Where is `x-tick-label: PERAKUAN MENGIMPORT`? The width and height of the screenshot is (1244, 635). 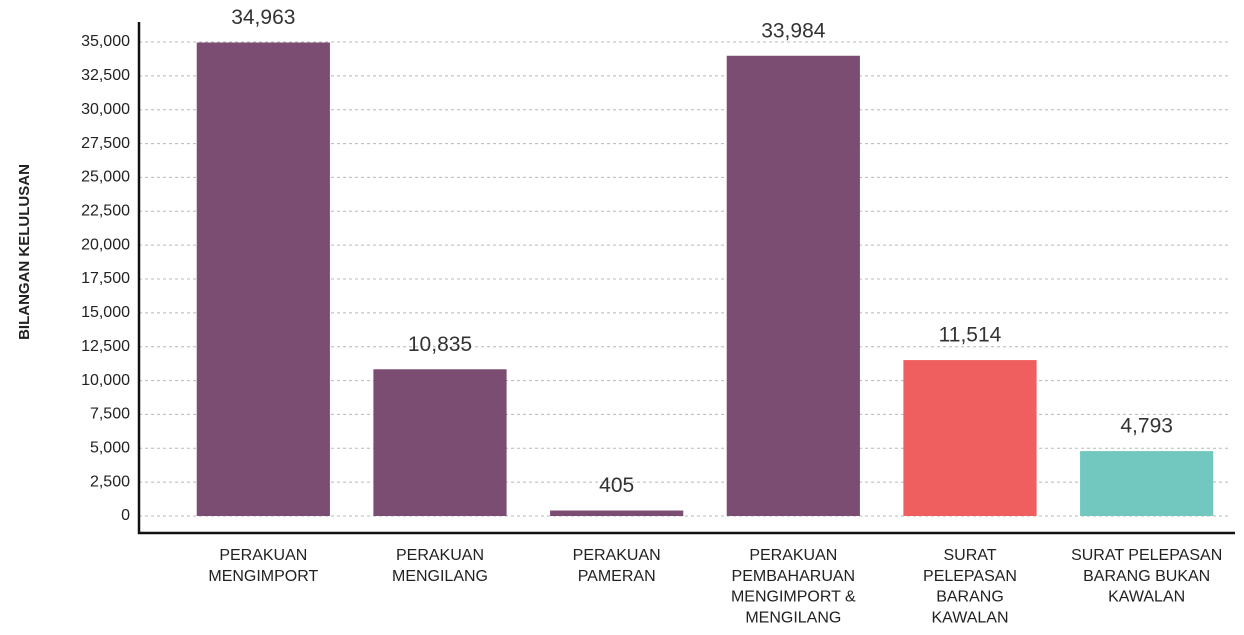
x-tick-label: PERAKUAN MENGIMPORT is located at coordinates (263, 566).